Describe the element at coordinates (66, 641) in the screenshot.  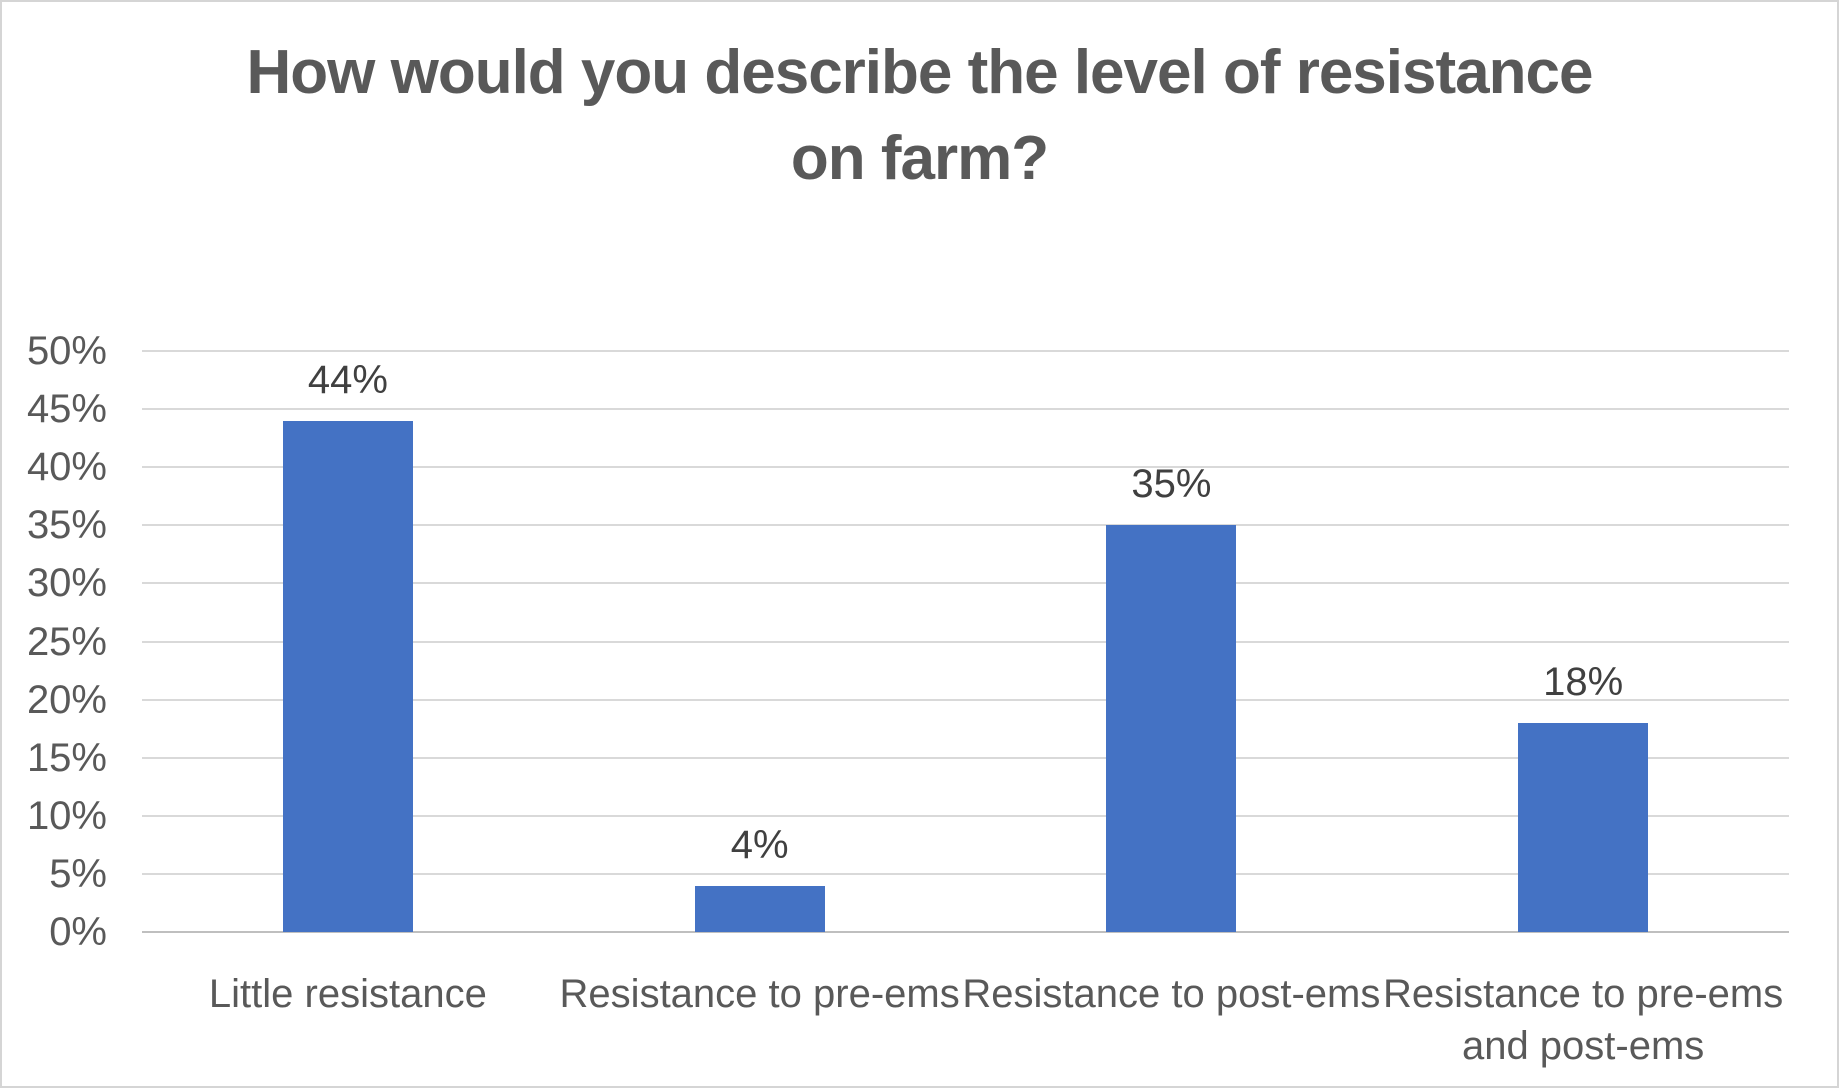
I see `y-axis-tick-label: 25%` at that location.